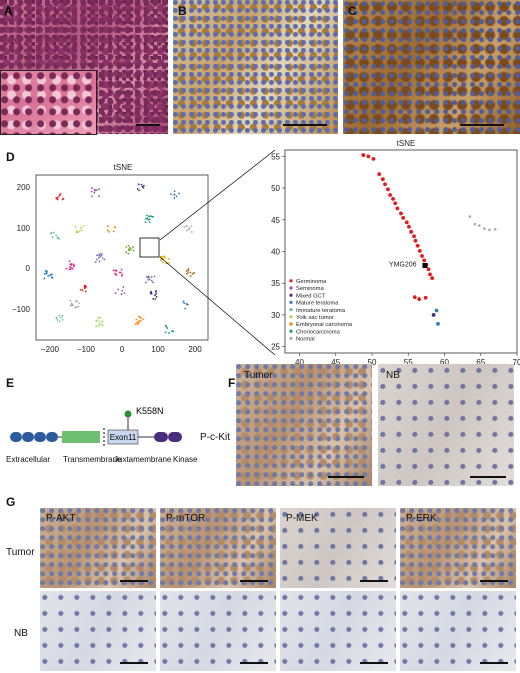  What do you see at coordinates (123, 167) in the screenshot?
I see `tsne-left-title: tSNE` at bounding box center [123, 167].